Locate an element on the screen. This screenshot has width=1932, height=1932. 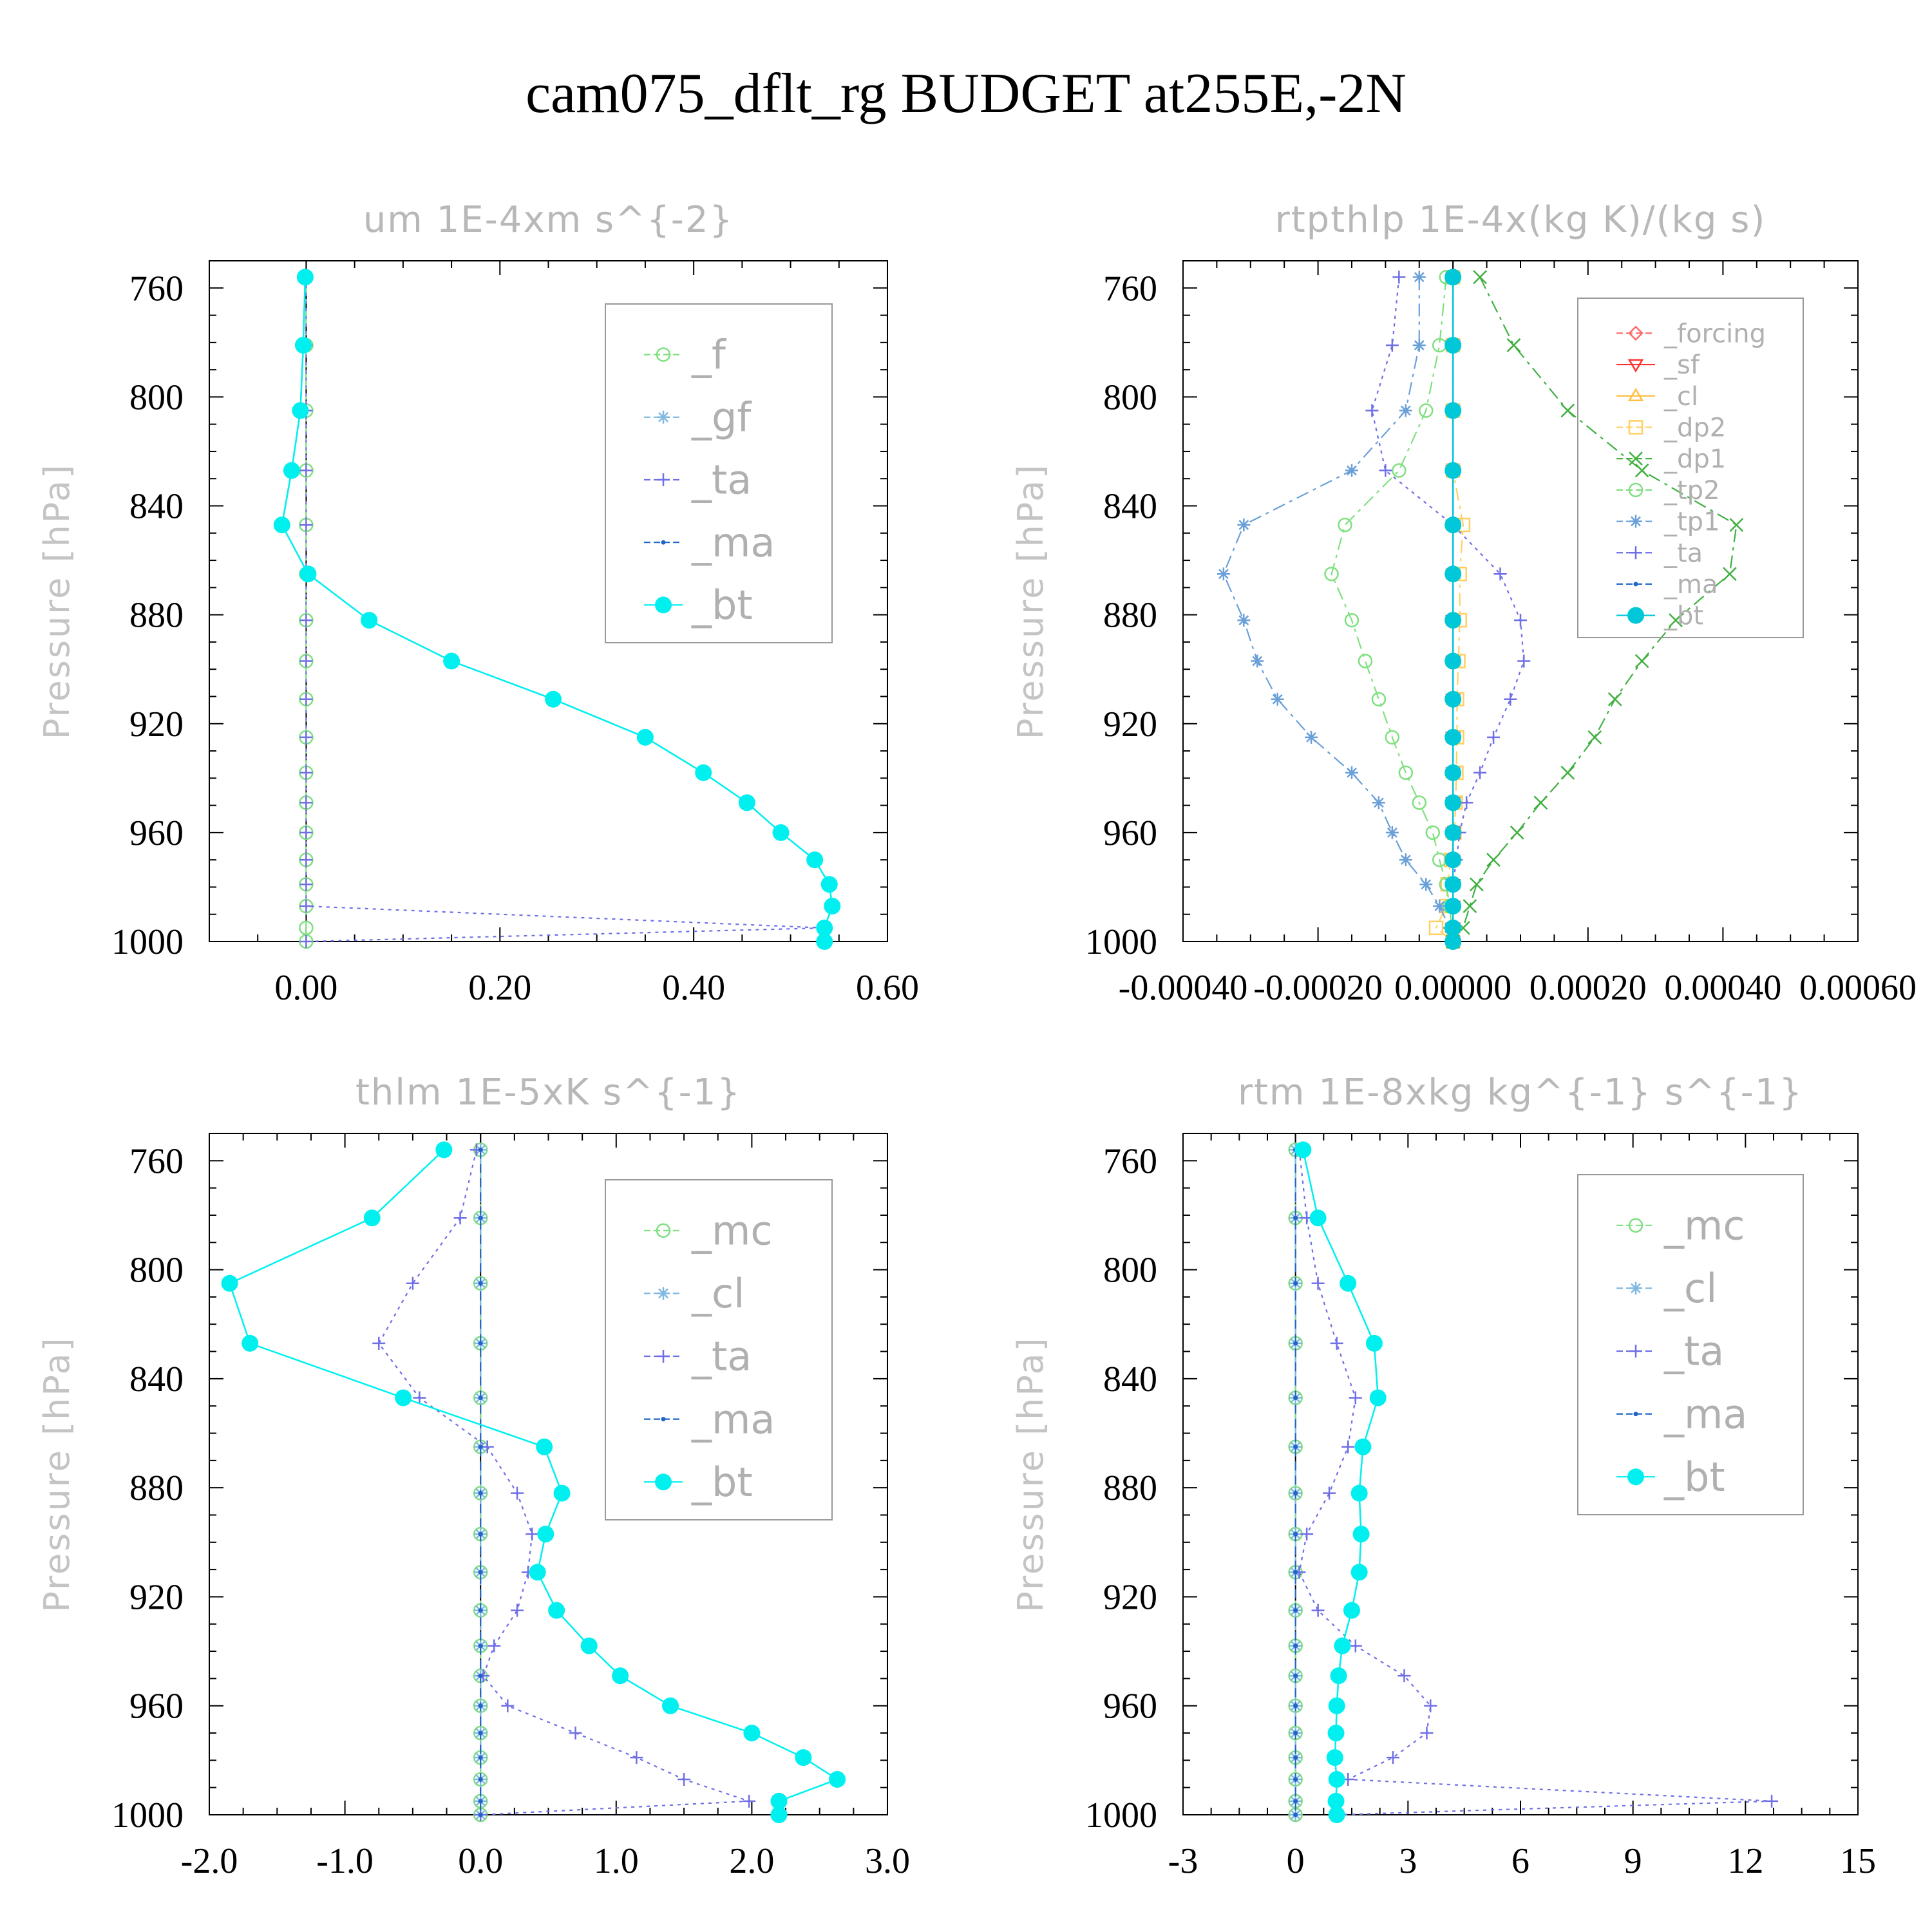
chart-title: rtm 1E-8xkg kg^{-1} s^{-1} is located at coordinates (1521, 1092).